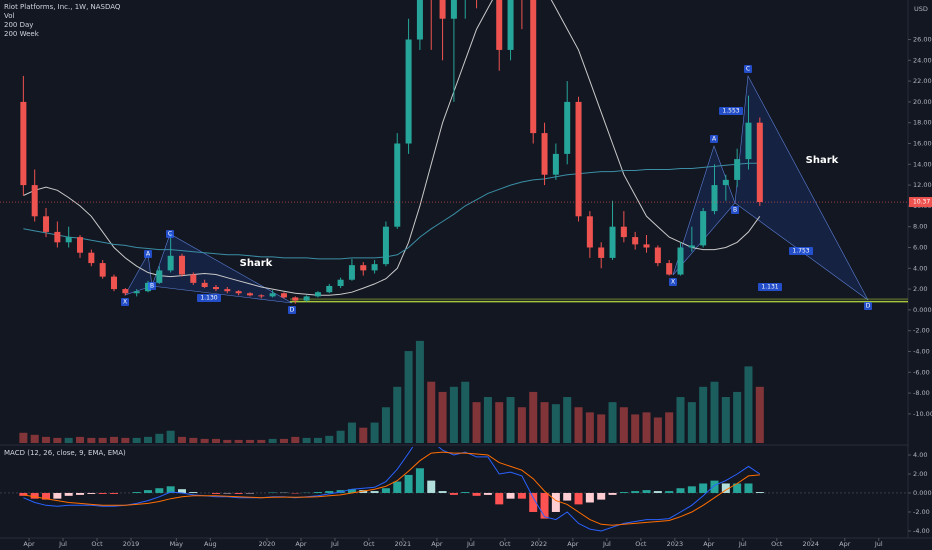  Describe the element at coordinates (922, 81) in the screenshot. I see `y-tick-label: 22.00` at that location.